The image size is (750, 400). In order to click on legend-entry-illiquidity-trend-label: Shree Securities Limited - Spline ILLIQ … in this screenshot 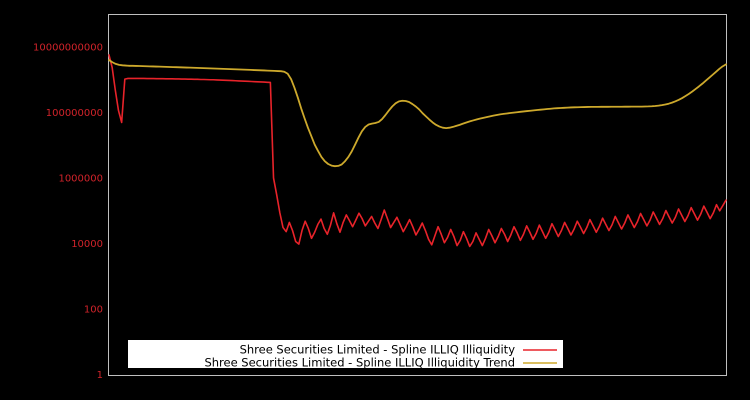, I will do `click(359, 363)`.